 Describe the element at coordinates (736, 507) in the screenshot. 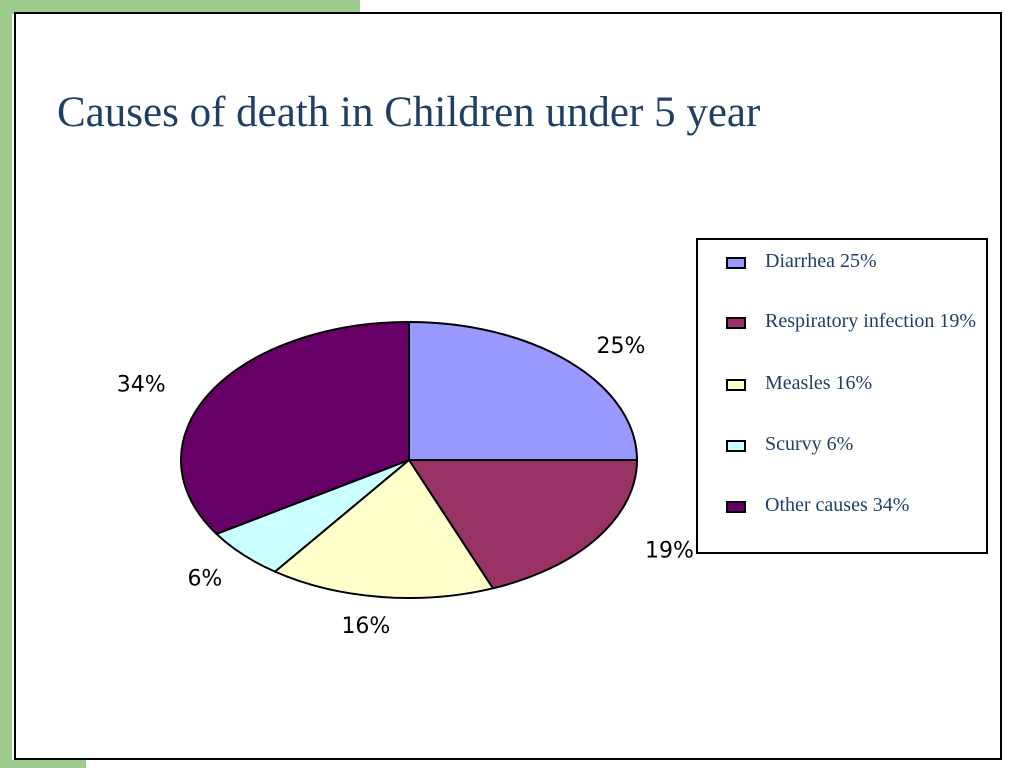

I see `legend-swatch-other` at that location.